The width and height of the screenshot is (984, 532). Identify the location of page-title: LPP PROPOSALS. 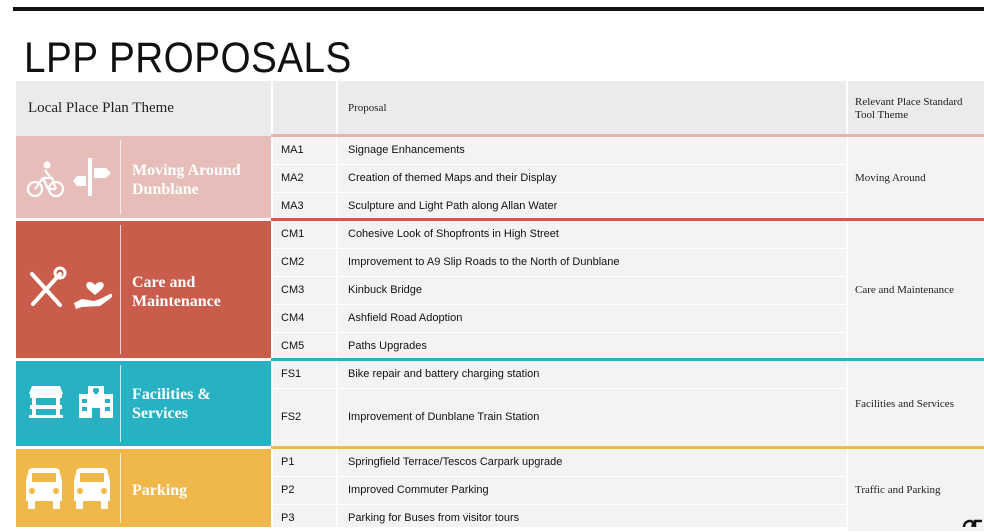
(188, 58).